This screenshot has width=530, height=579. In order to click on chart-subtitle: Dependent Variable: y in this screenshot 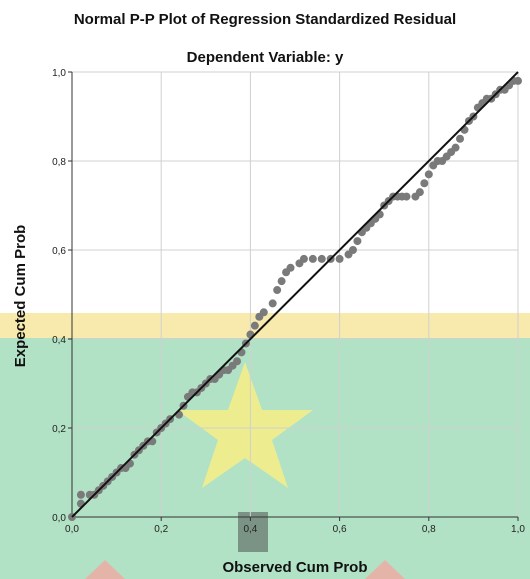, I will do `click(265, 57)`.